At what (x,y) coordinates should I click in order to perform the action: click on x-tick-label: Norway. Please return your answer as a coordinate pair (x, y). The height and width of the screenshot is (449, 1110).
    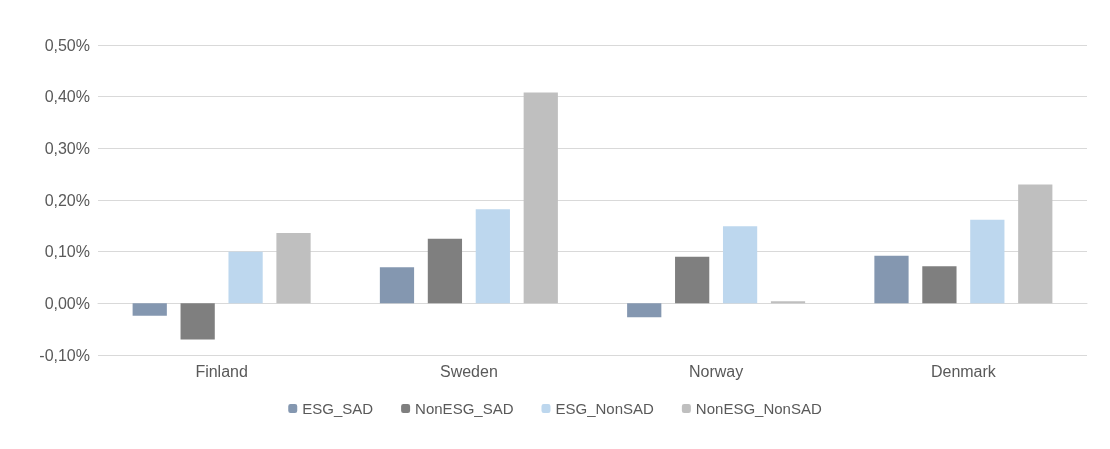
    Looking at the image, I should click on (716, 371).